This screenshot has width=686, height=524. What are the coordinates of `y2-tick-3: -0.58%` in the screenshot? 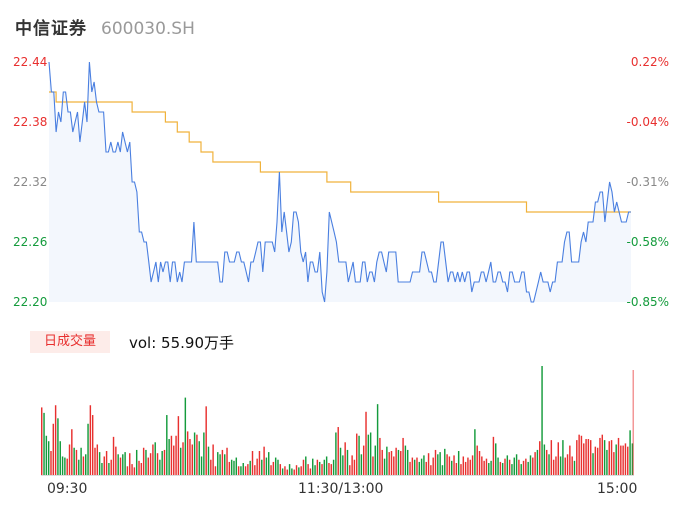 It's located at (647, 242).